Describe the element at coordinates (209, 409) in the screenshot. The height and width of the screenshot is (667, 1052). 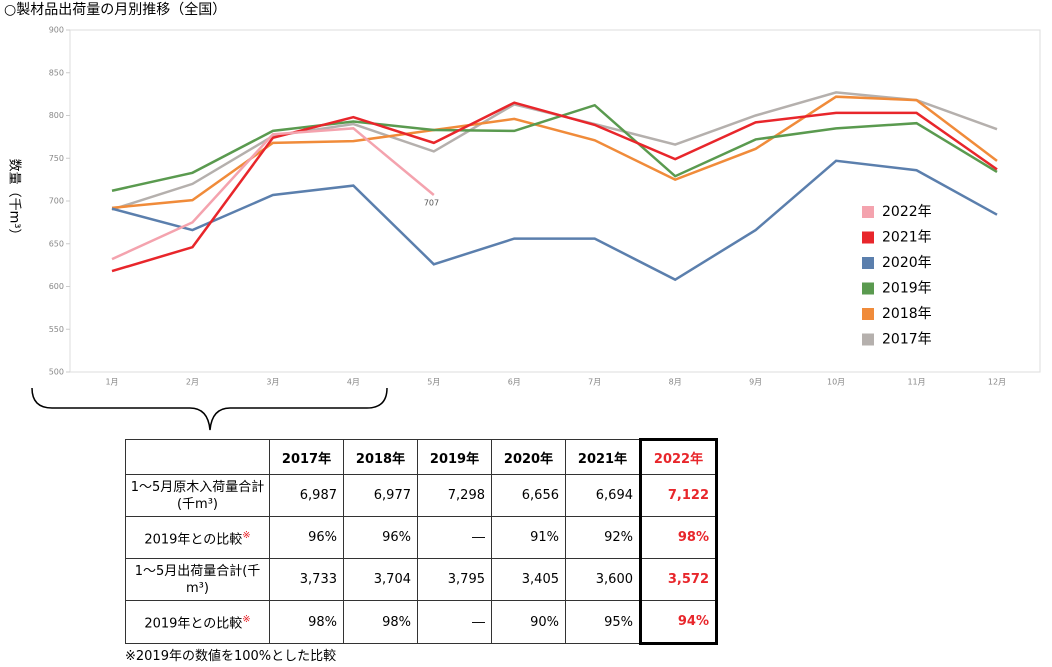
I see `brace` at that location.